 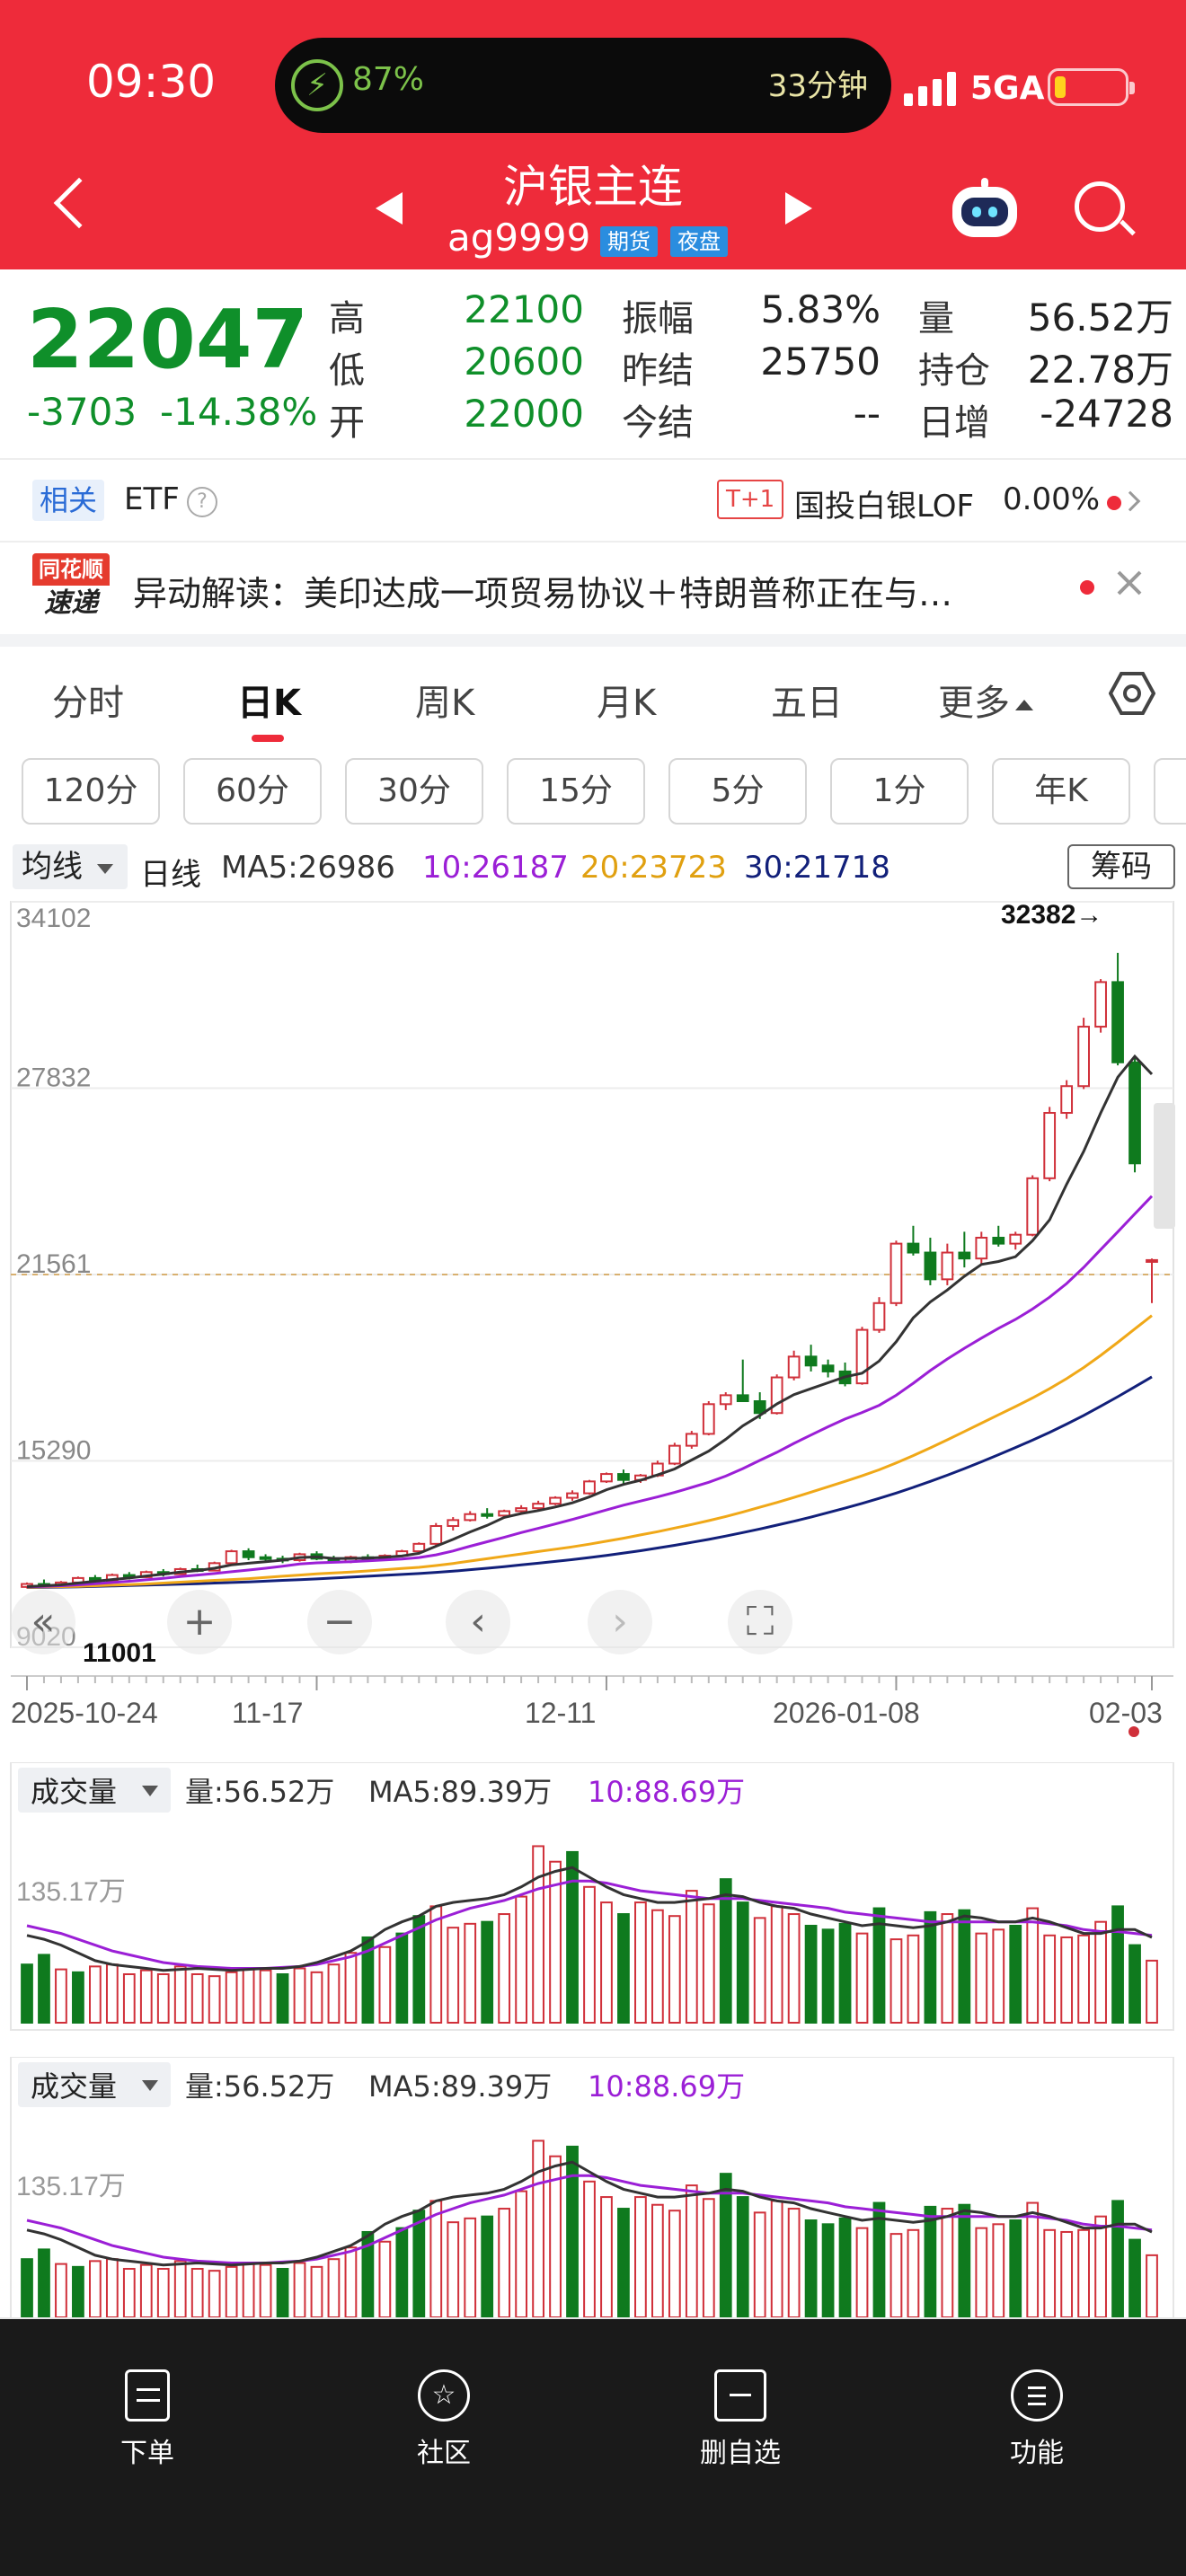 I want to click on community-star-icon: ☆, so click(x=444, y=2395).